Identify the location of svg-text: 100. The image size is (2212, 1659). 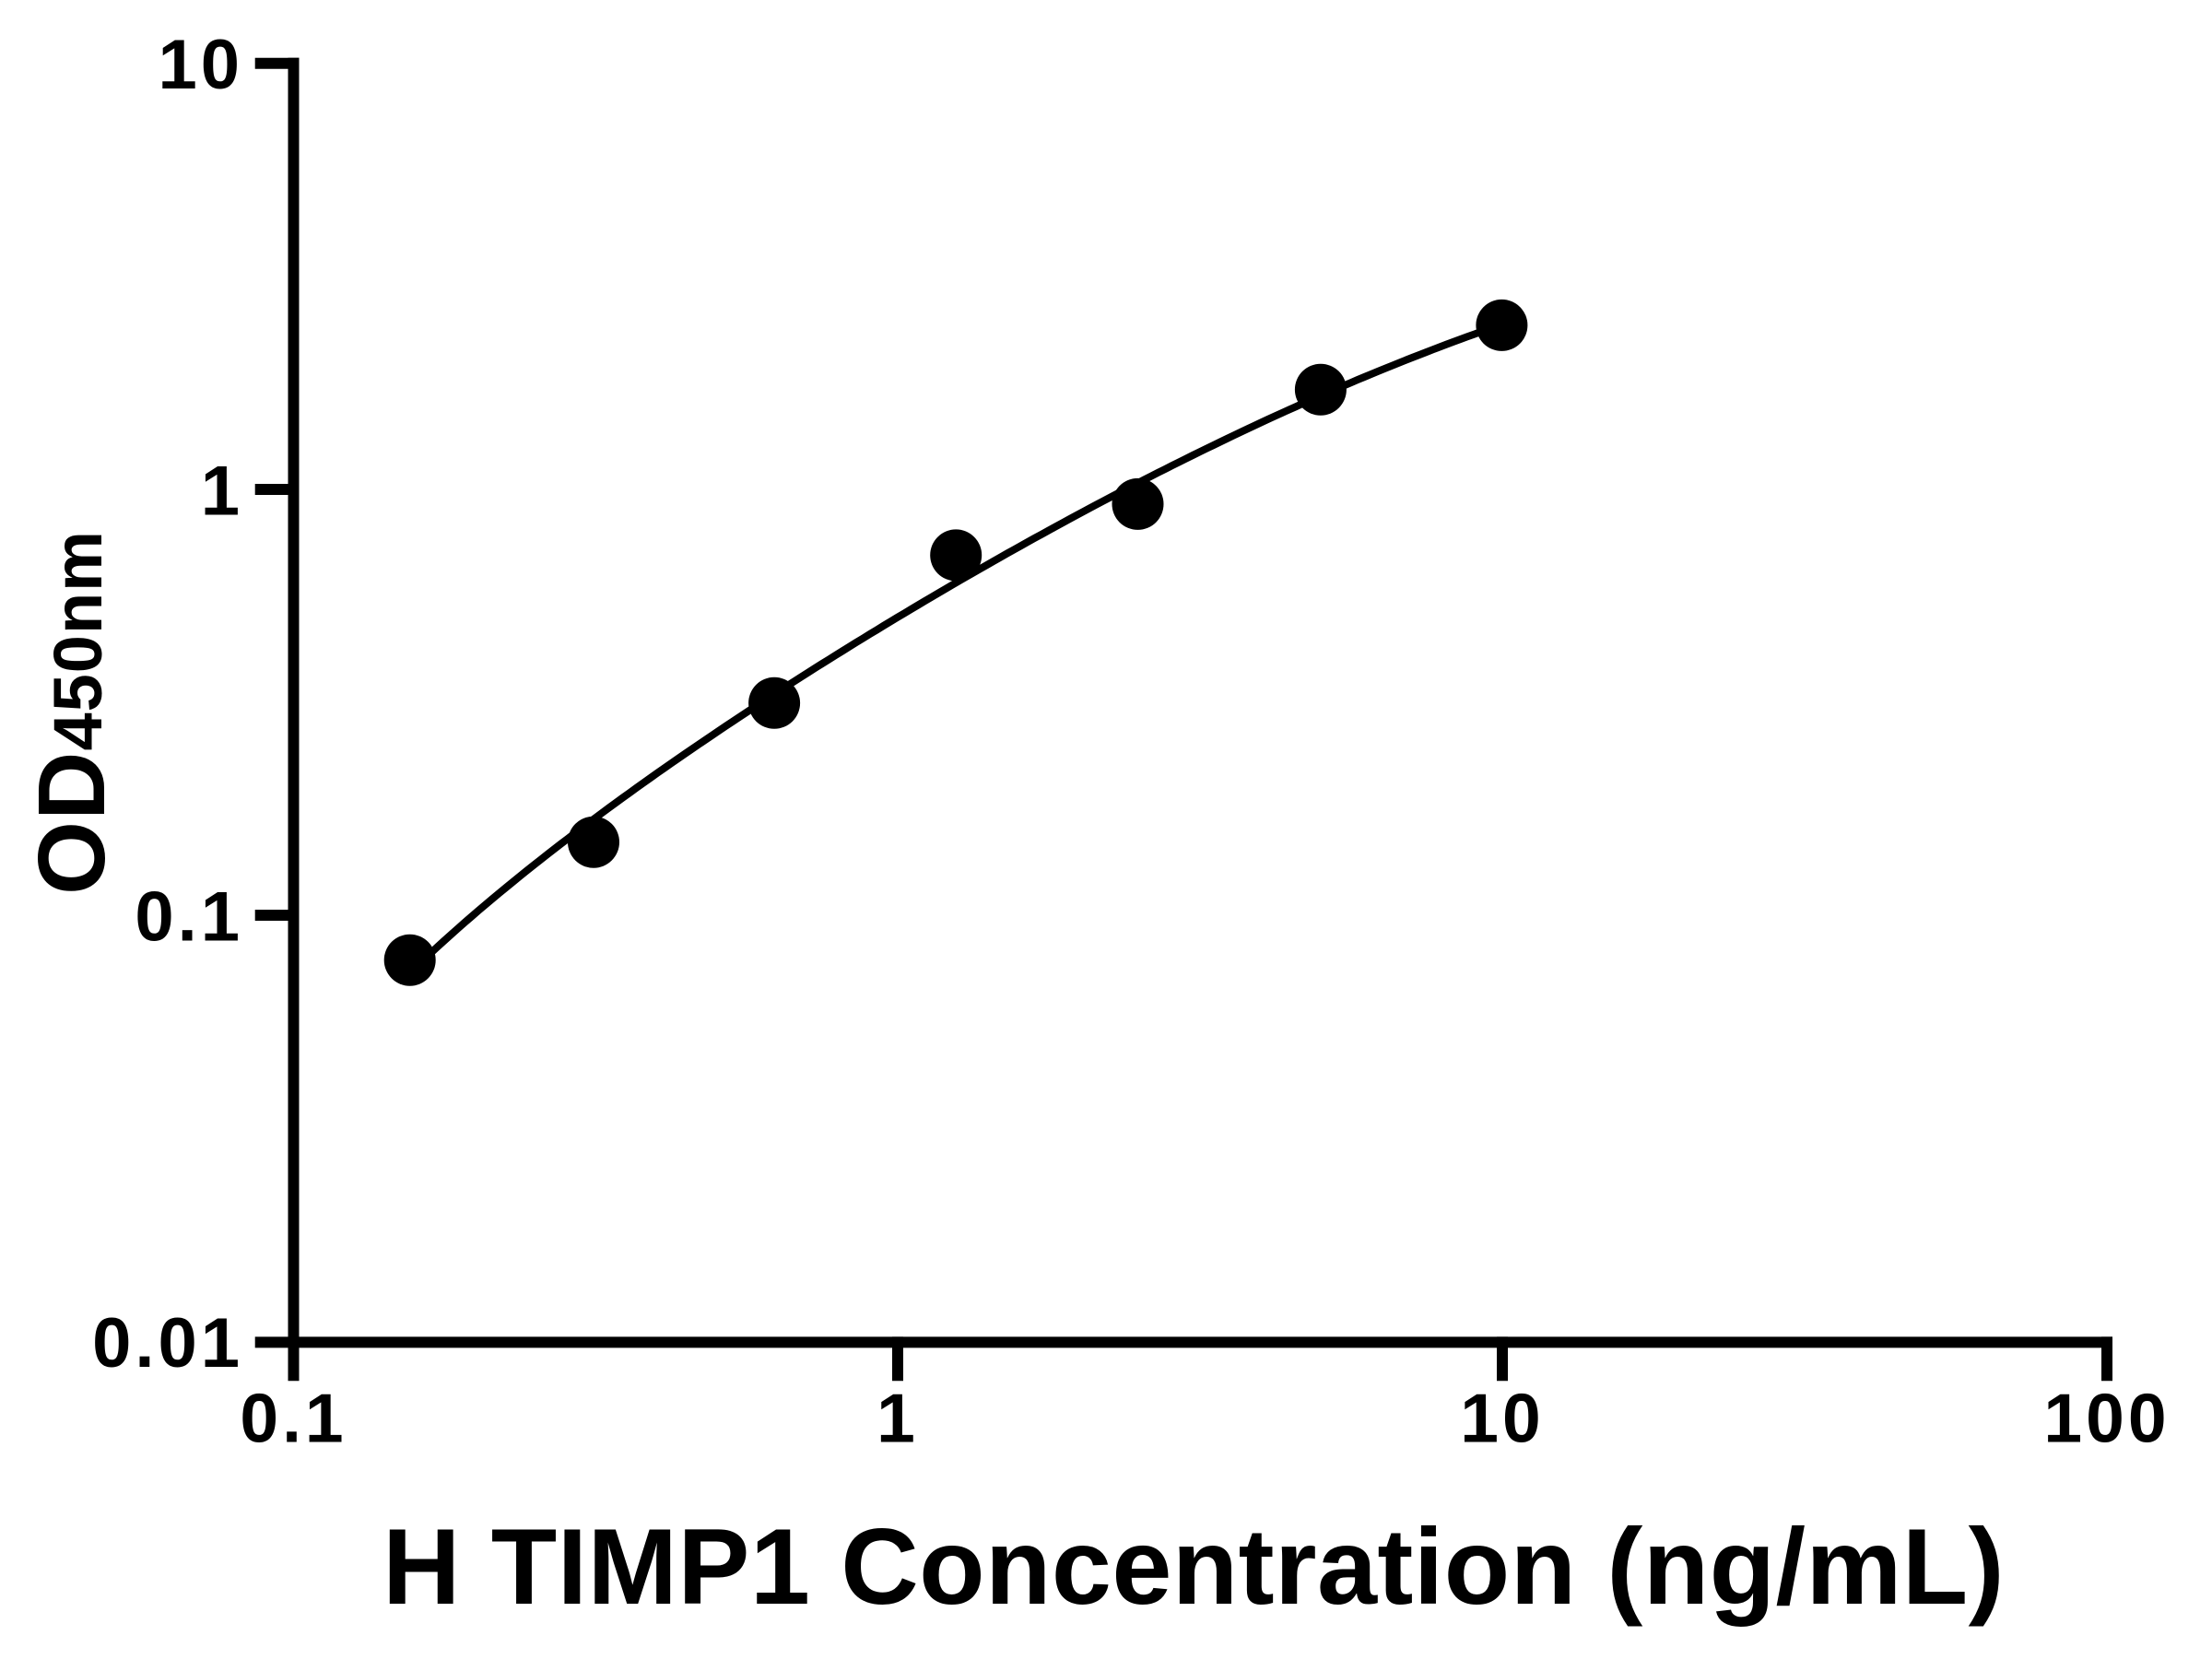
(2106, 1418).